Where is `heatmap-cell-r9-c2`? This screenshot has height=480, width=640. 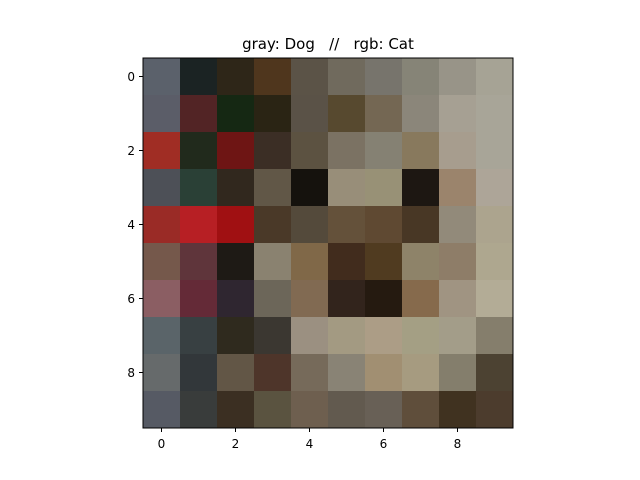
heatmap-cell-r9-c2 is located at coordinates (235, 409).